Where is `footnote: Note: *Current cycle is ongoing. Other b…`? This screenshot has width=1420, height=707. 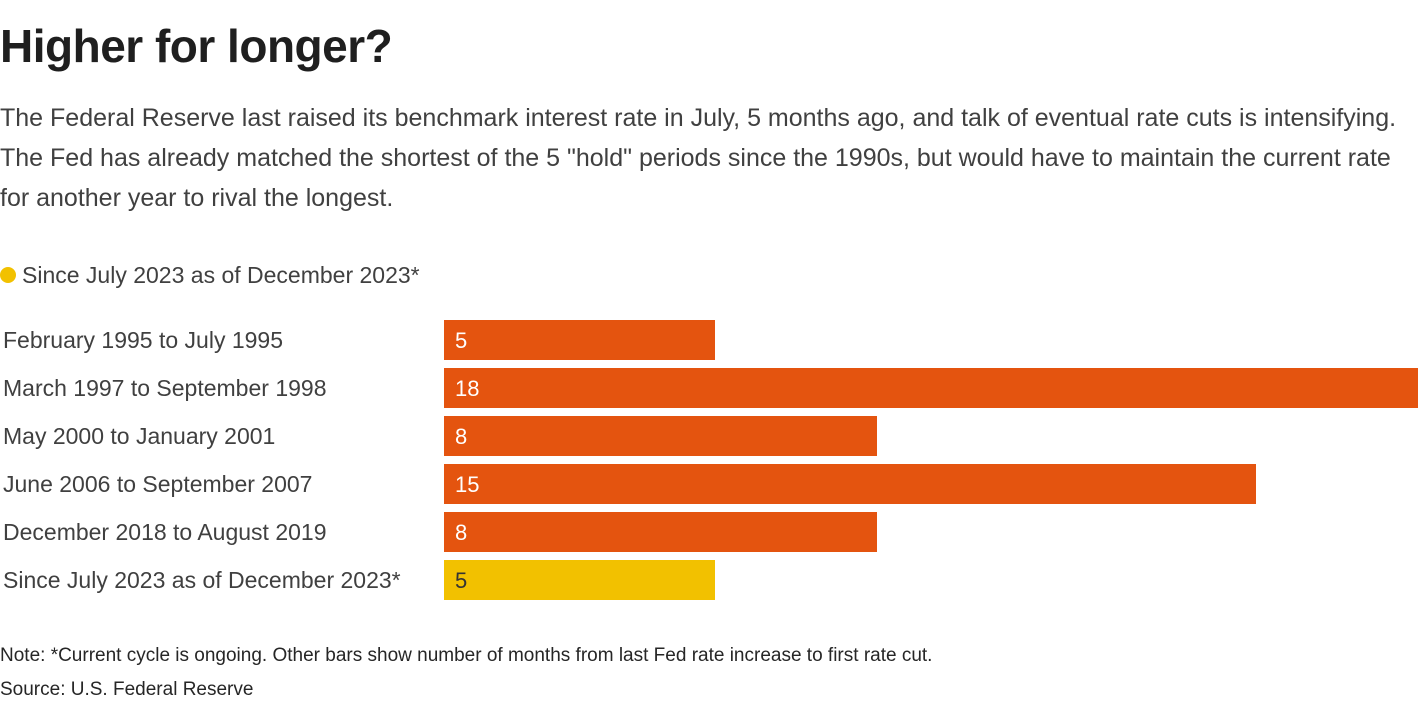 footnote: Note: *Current cycle is ongoing. Other b… is located at coordinates (466, 655).